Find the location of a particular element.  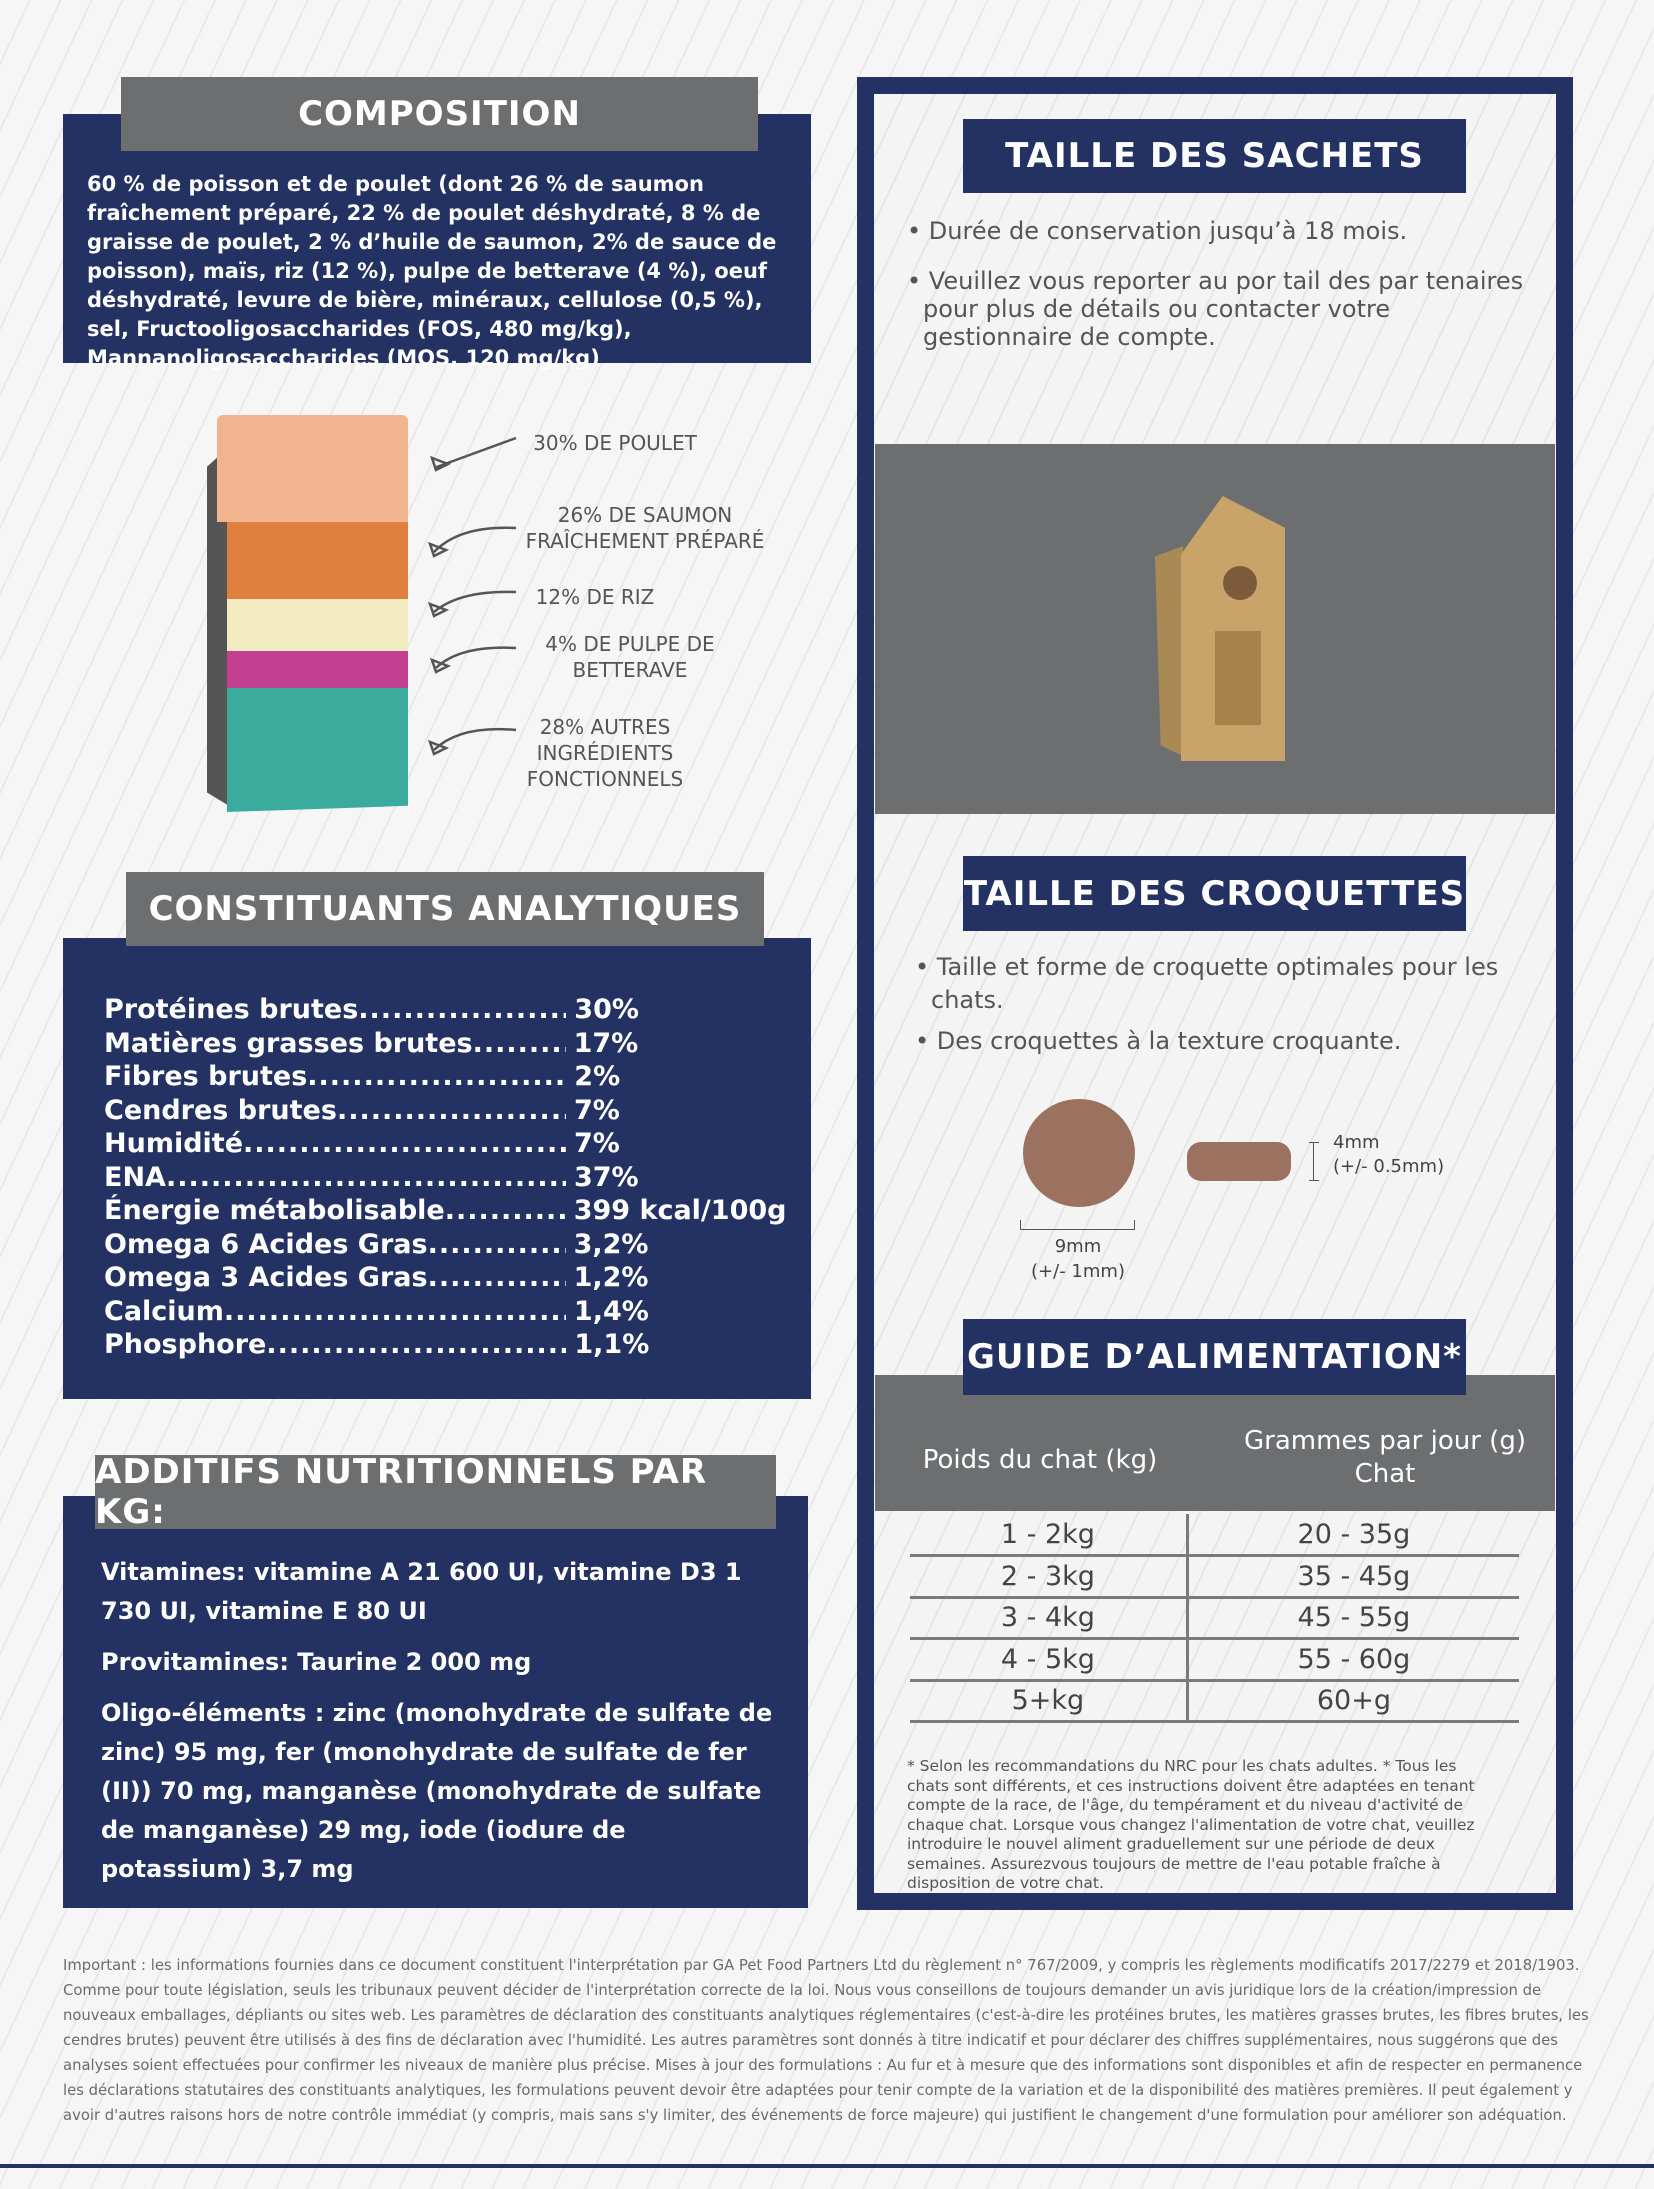

constituant-value: 3,2% is located at coordinates (611, 1244).